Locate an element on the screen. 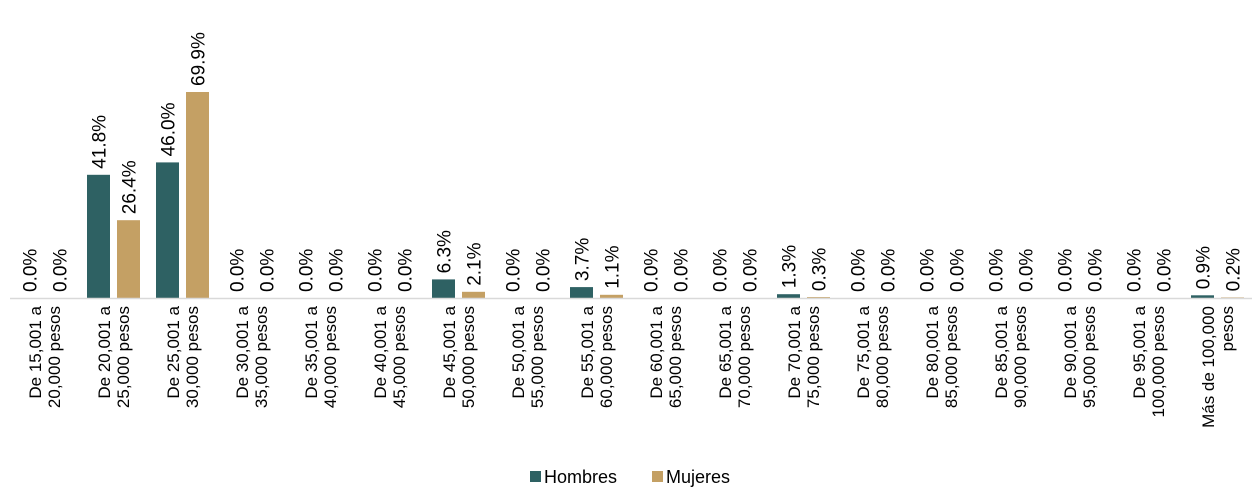  legend-swatch-mujeres is located at coordinates (657, 476).